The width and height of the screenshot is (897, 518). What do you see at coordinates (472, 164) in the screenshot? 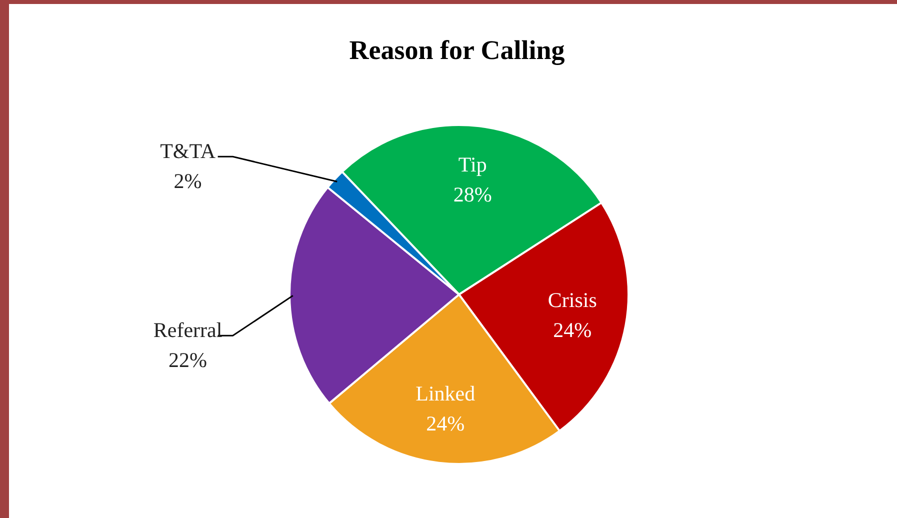
I see `slice-label: Tip` at bounding box center [472, 164].